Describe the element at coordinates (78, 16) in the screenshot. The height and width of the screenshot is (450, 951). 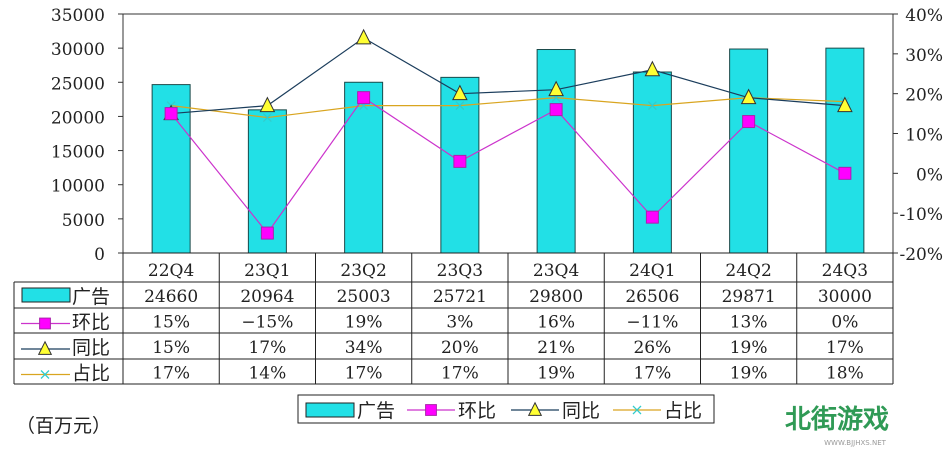
I see `left-axis-tick-label: 35000` at that location.